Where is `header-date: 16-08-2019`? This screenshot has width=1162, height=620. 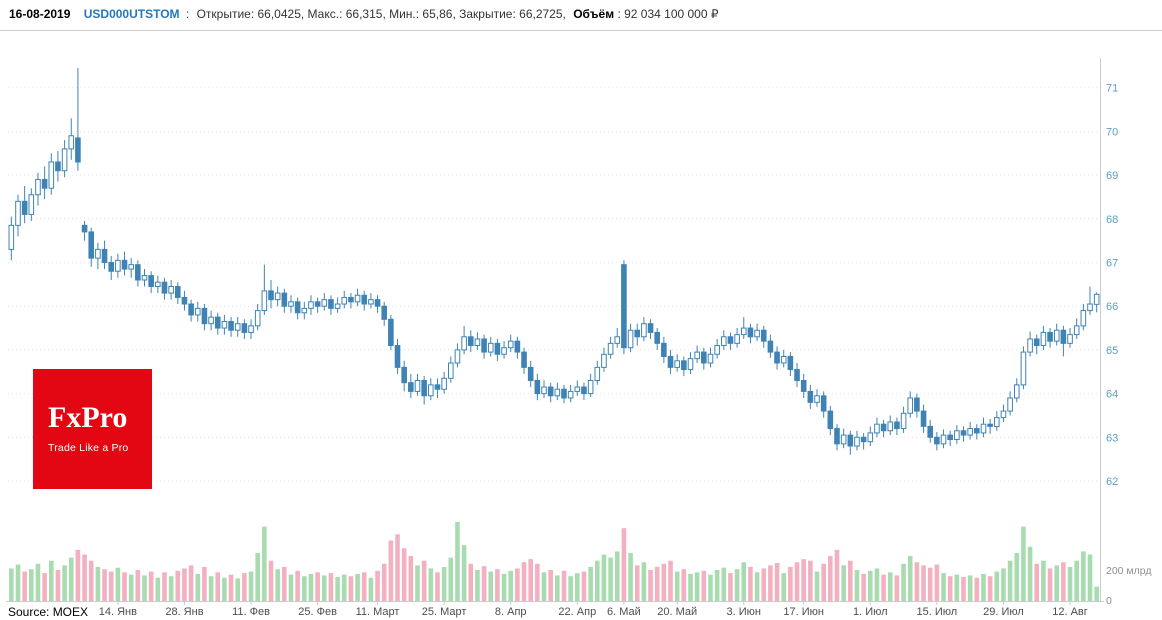 header-date: 16-08-2019 is located at coordinates (40, 14).